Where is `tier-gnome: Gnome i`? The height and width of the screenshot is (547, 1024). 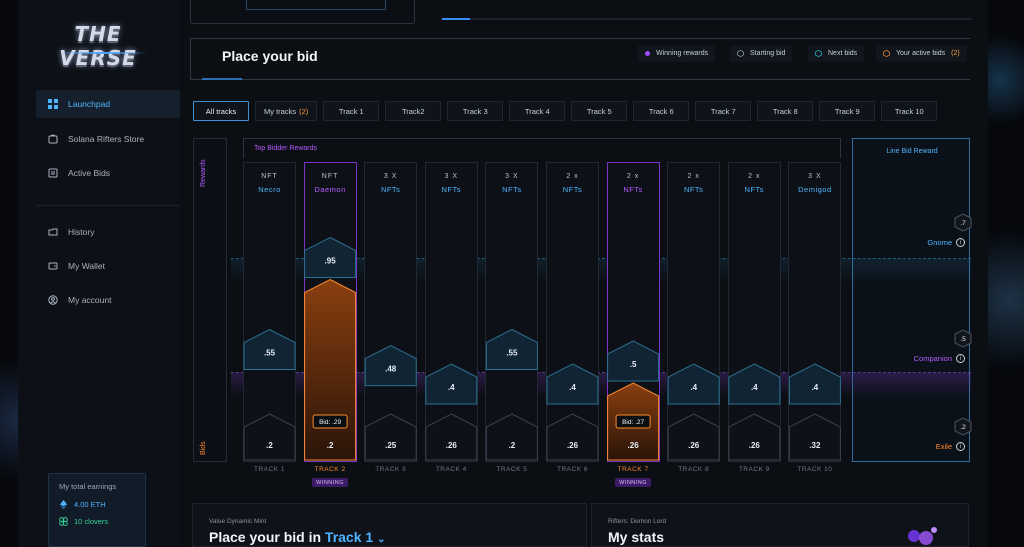 tier-gnome: Gnome i is located at coordinates (946, 242).